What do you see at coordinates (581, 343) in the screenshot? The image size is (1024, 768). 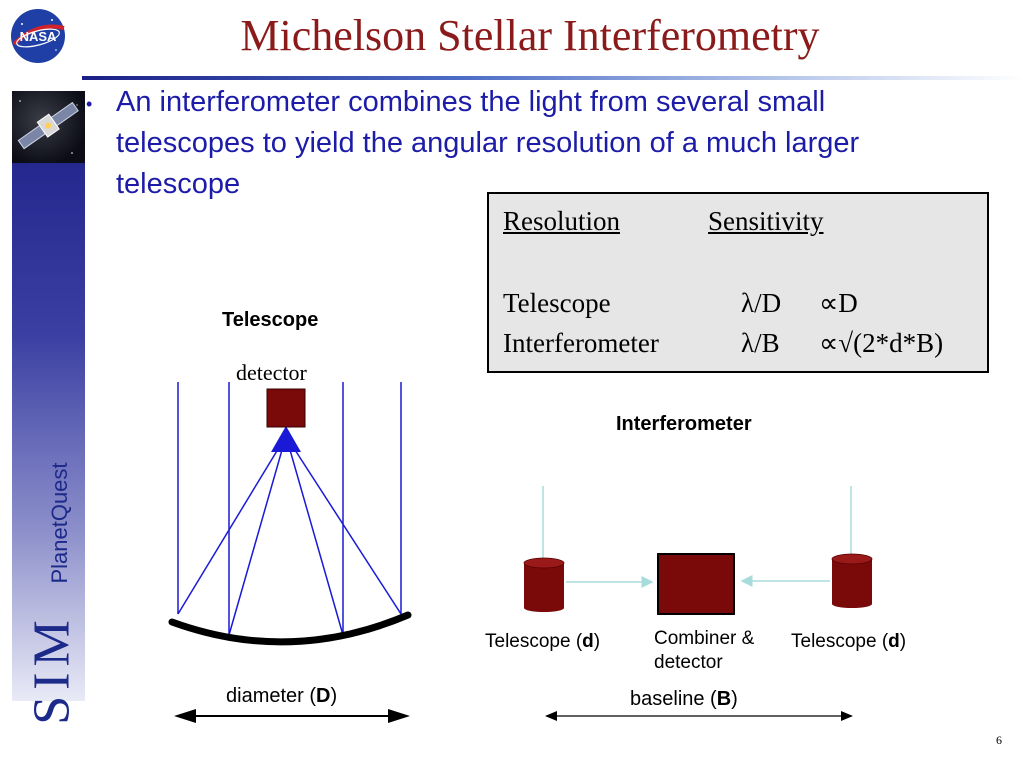 I see `row-interferometer-label: Interferometer` at bounding box center [581, 343].